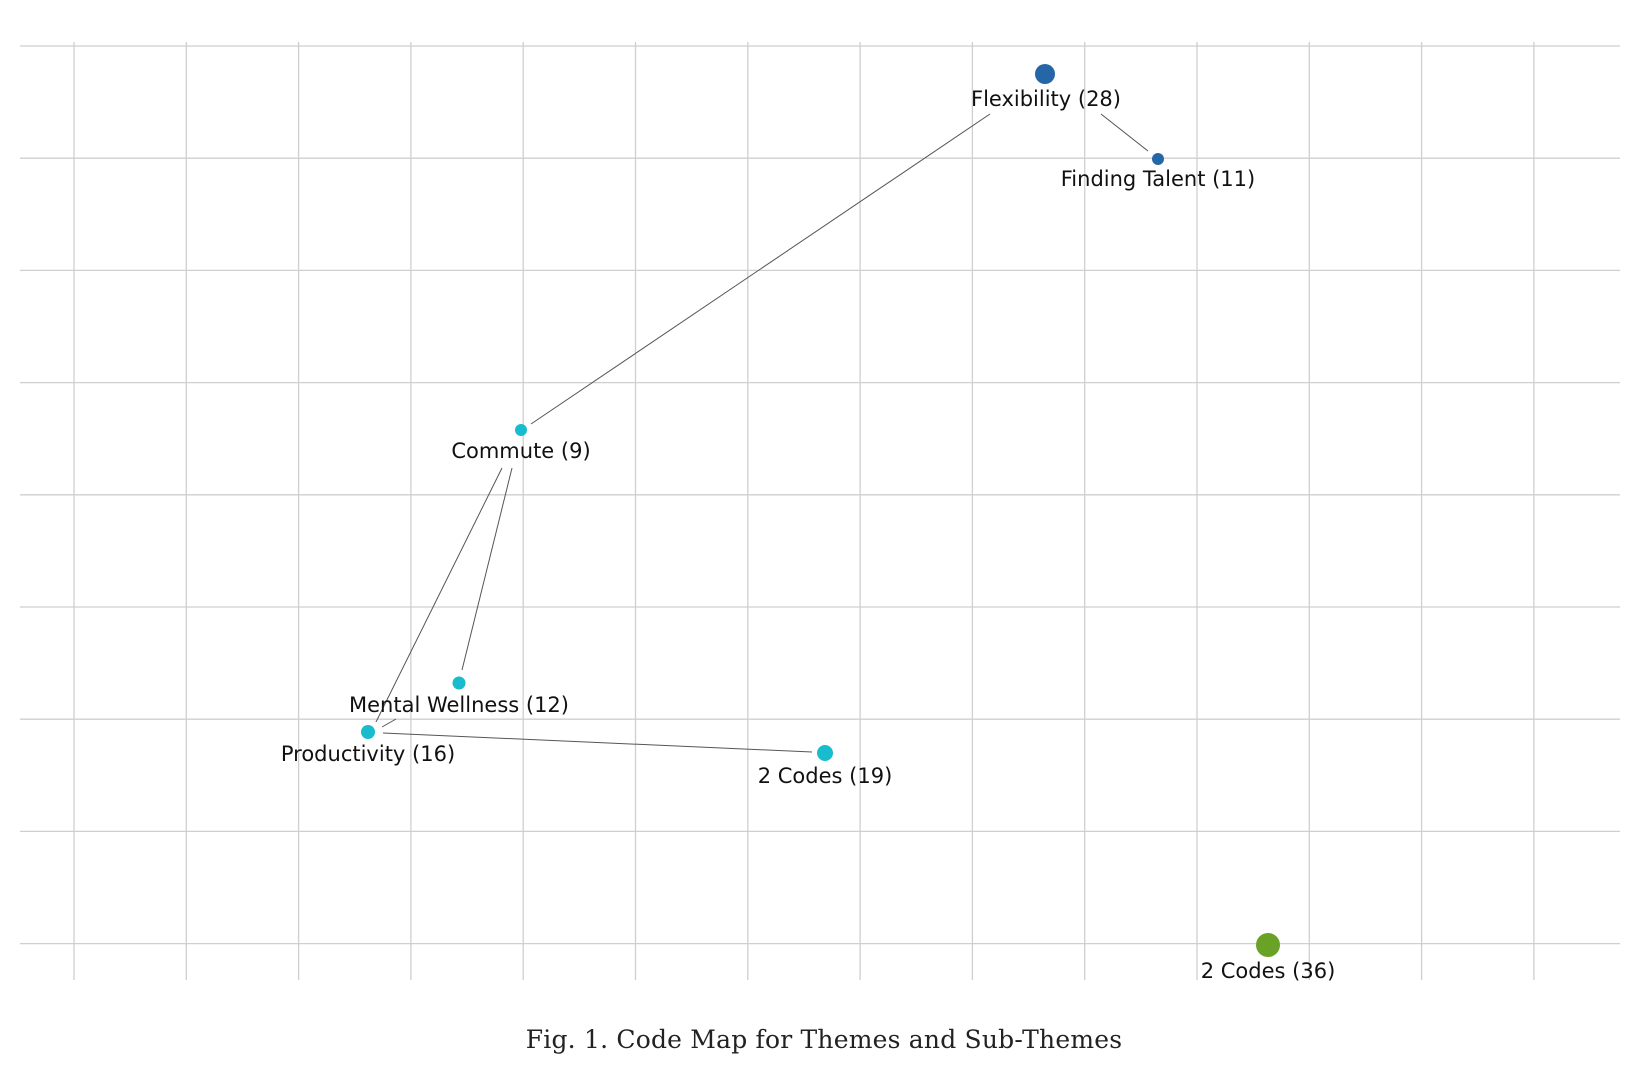 The height and width of the screenshot is (1076, 1648). What do you see at coordinates (1124, 132) in the screenshot?
I see `edge-flexibility-to-finding-talent` at bounding box center [1124, 132].